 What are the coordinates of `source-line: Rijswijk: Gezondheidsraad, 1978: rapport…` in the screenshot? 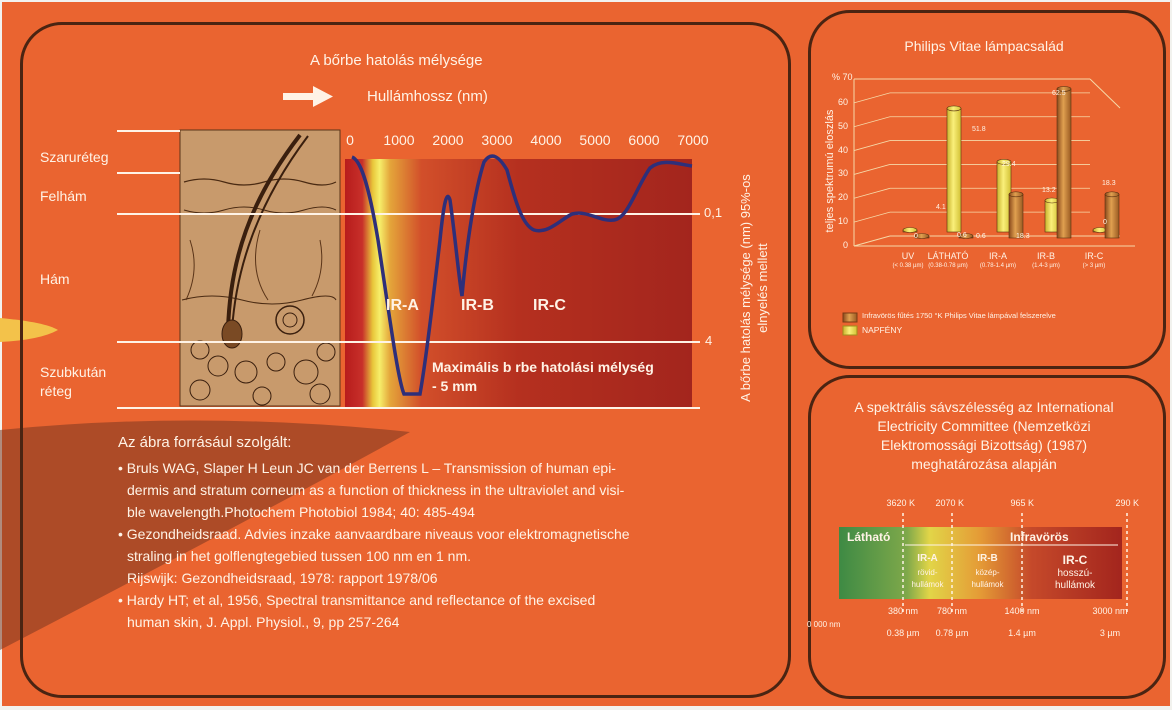 It's located at (282, 578).